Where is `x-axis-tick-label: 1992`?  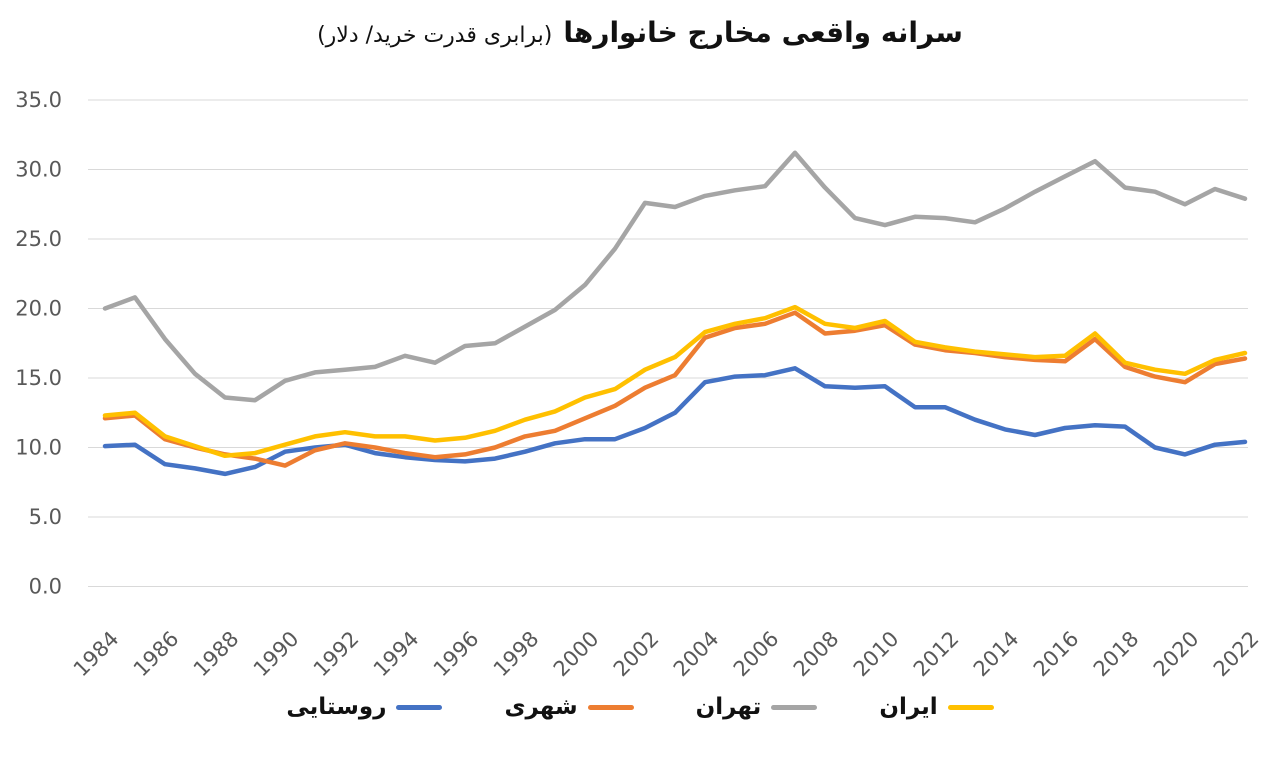 x-axis-tick-label: 1992 is located at coordinates (336, 654).